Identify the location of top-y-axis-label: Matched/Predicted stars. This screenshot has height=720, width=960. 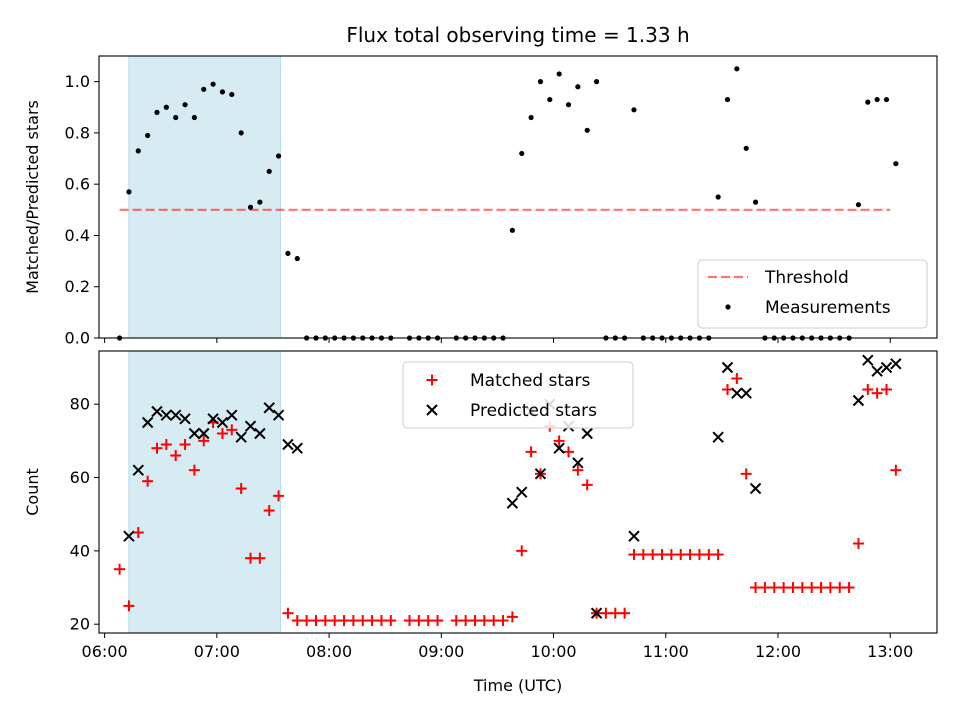
(32, 197).